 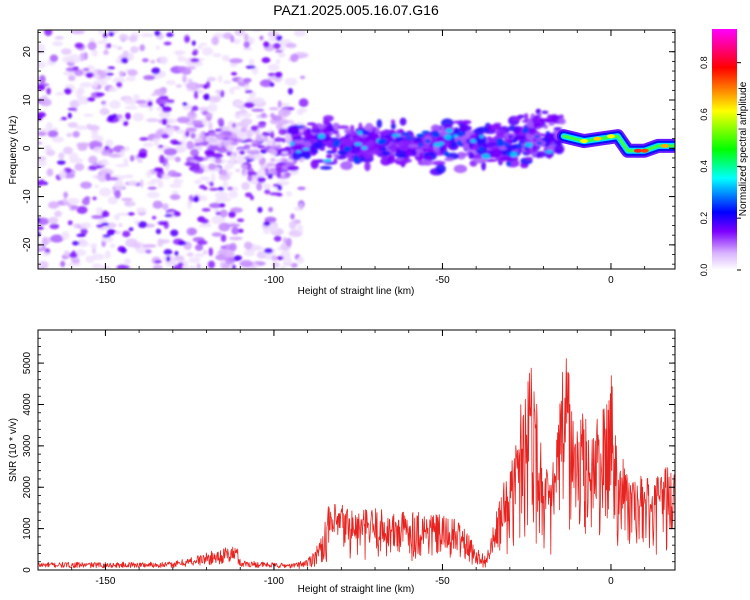 What do you see at coordinates (442, 280) in the screenshot?
I see `x-tick-label: -50` at bounding box center [442, 280].